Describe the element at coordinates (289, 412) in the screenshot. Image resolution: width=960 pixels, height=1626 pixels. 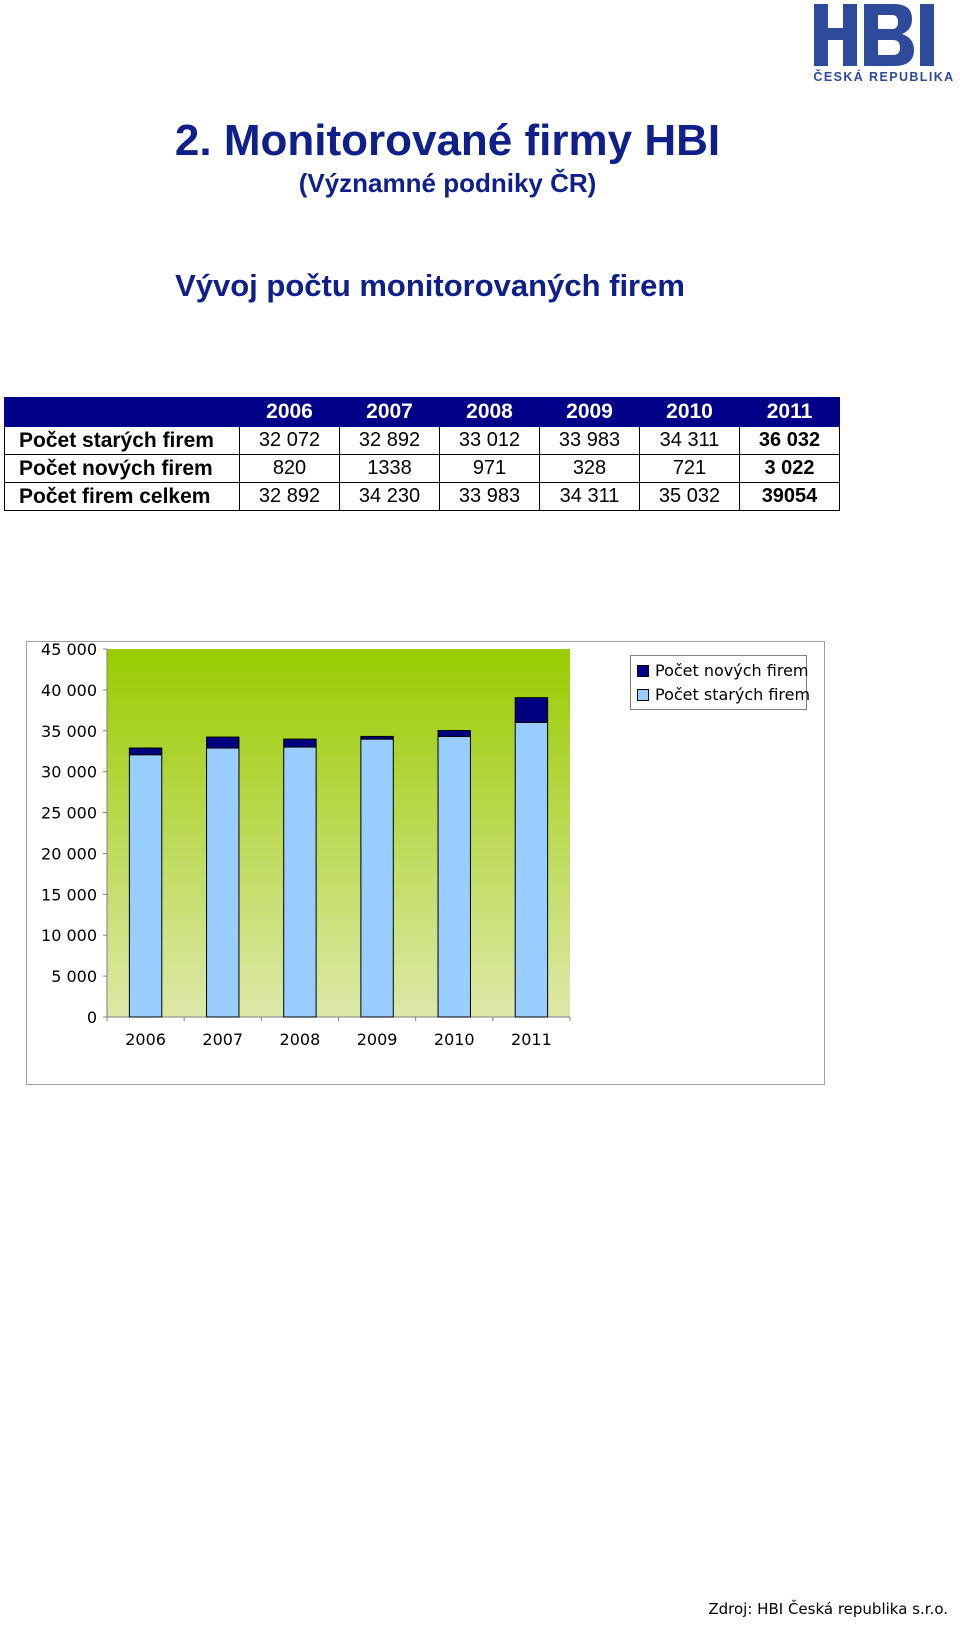
I see `column-header: 2006` at that location.